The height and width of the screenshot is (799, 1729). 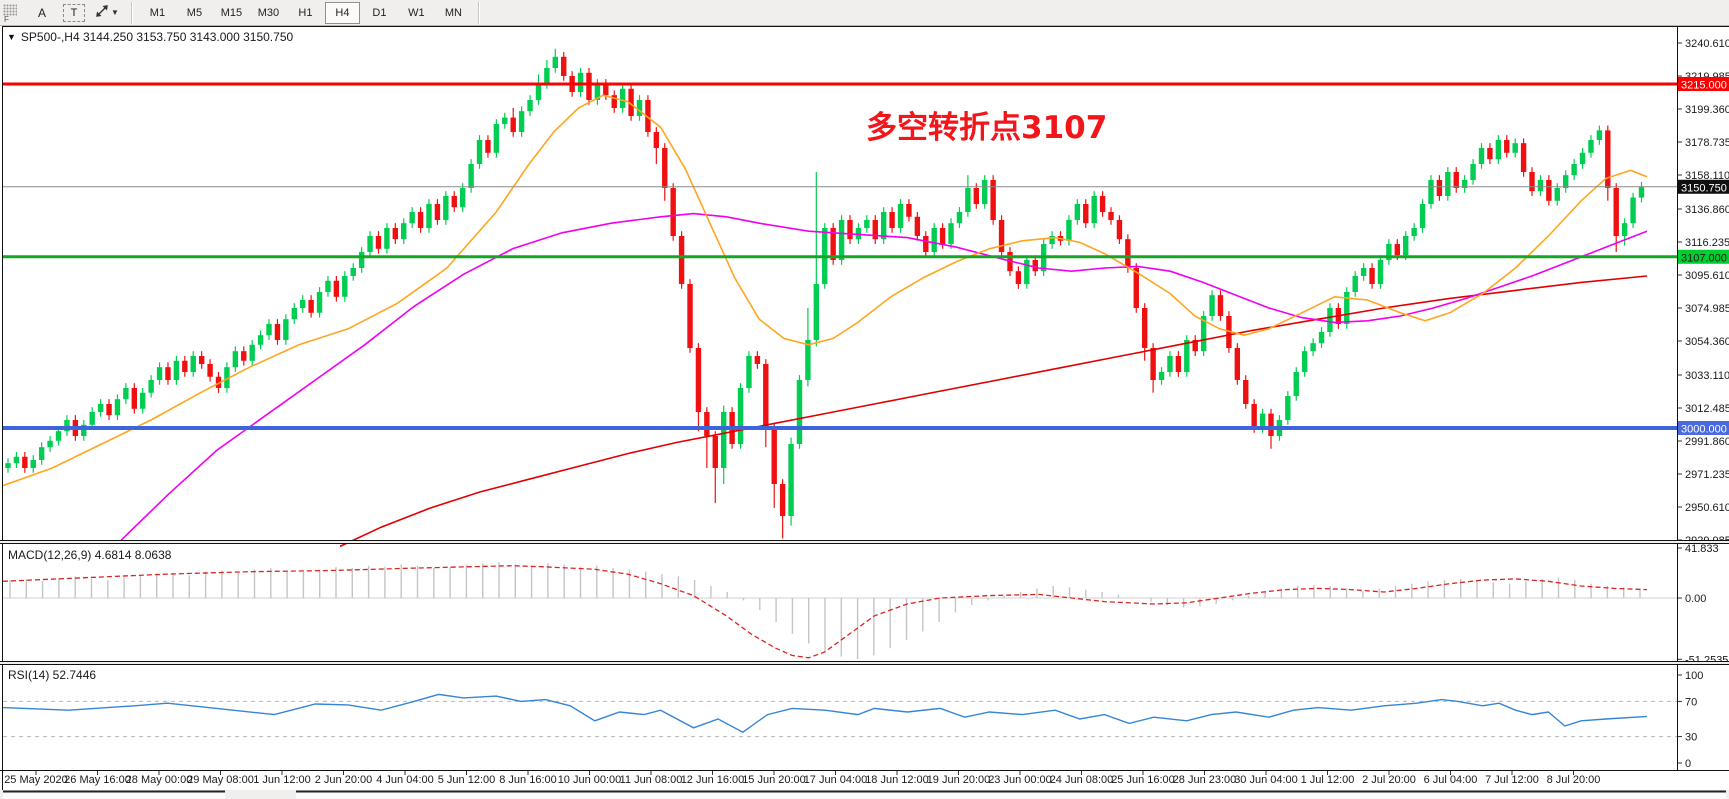 I want to click on svg-text: 8 Jun 16:00, so click(x=528, y=780).